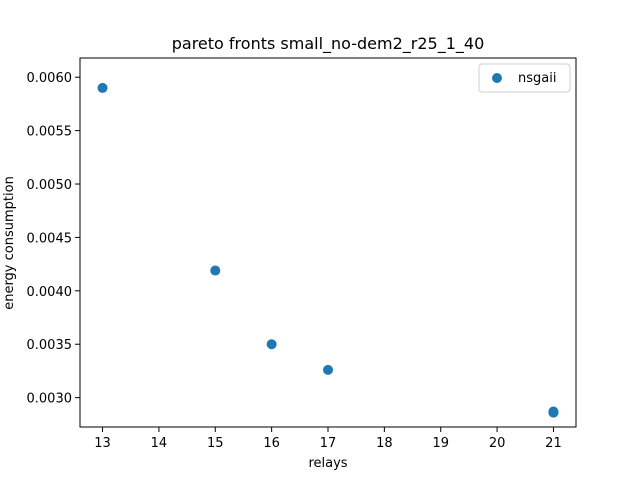 This screenshot has width=640, height=480. What do you see at coordinates (384, 443) in the screenshot?
I see `x-tick-label: 18` at bounding box center [384, 443].